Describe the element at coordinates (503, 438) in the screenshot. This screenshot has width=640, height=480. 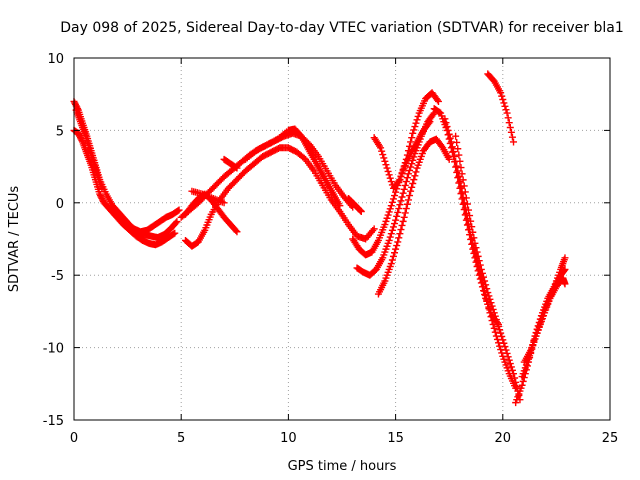
I see `x-tick-label: 20` at that location.